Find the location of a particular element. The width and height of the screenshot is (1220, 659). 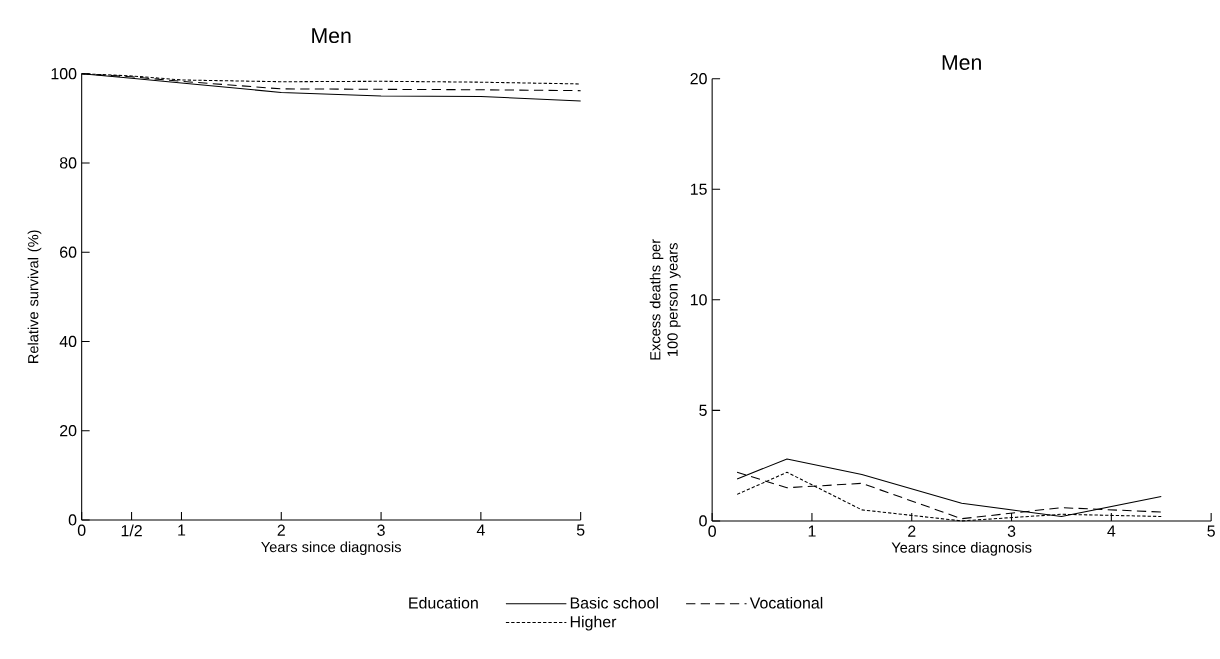

y-tick-label: 80 is located at coordinates (68, 163).